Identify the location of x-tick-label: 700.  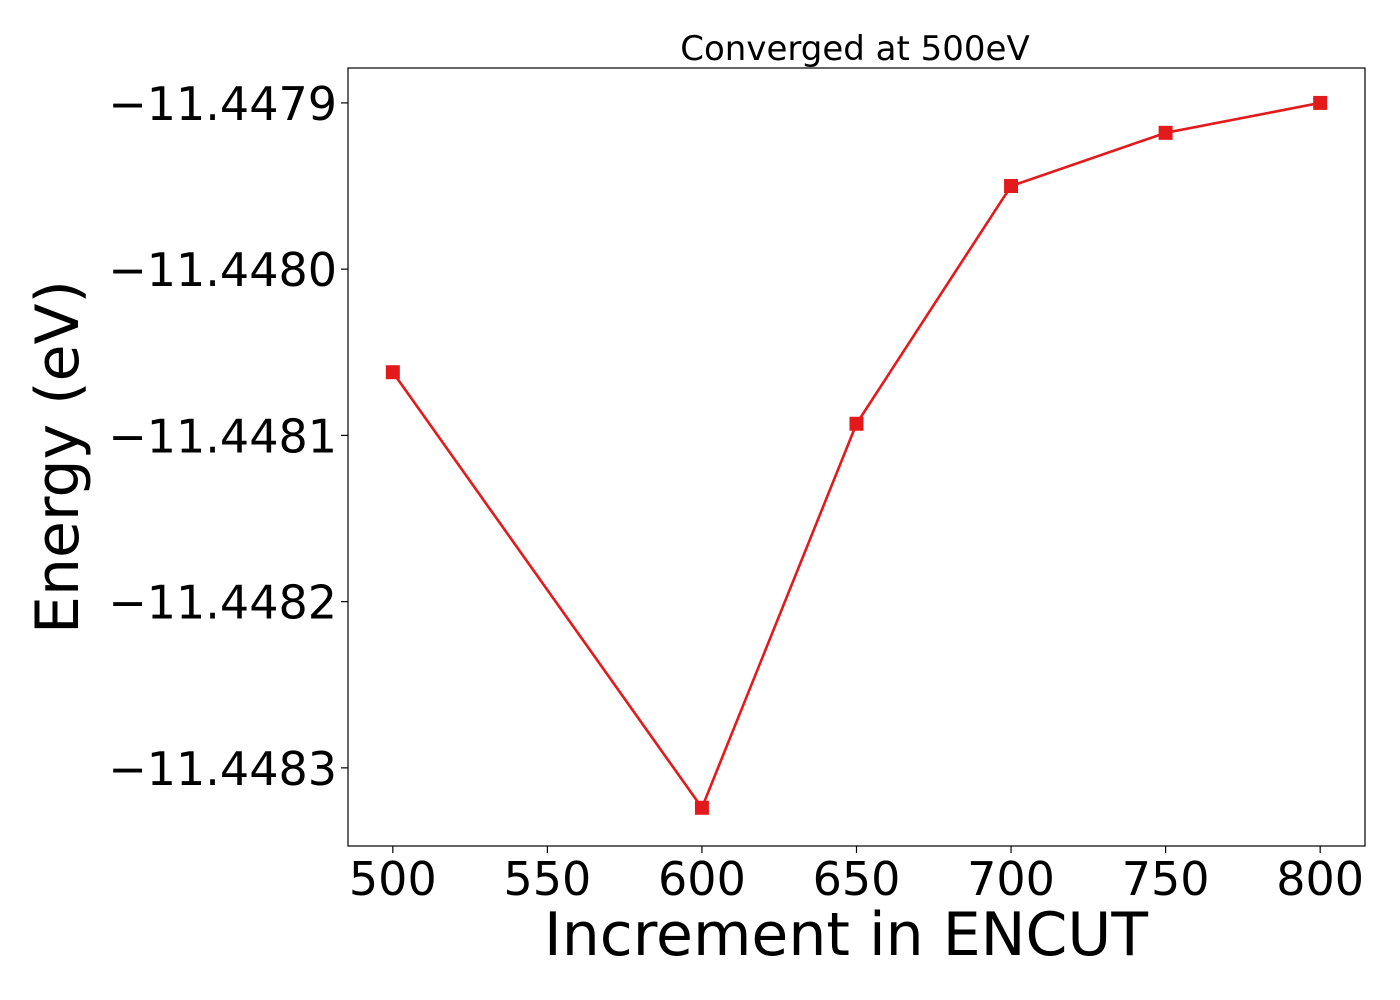
(1011, 879).